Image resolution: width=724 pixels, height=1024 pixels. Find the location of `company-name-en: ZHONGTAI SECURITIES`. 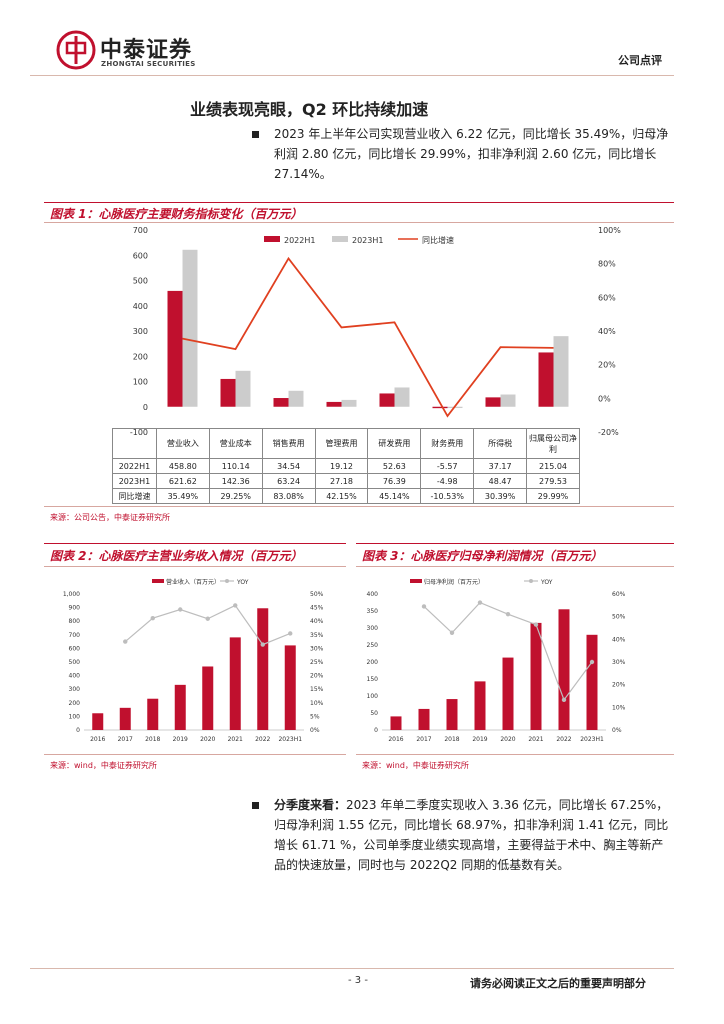

company-name-en: ZHONGTAI SECURITIES is located at coordinates (148, 64).